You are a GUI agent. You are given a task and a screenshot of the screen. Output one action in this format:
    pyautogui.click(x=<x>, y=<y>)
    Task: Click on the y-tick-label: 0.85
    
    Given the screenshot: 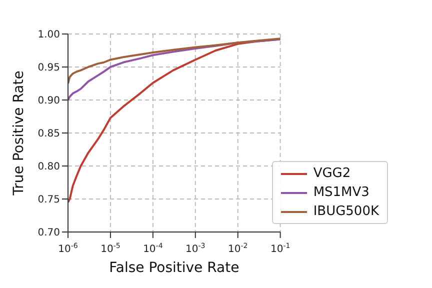 What is the action you would take?
    pyautogui.click(x=49, y=134)
    